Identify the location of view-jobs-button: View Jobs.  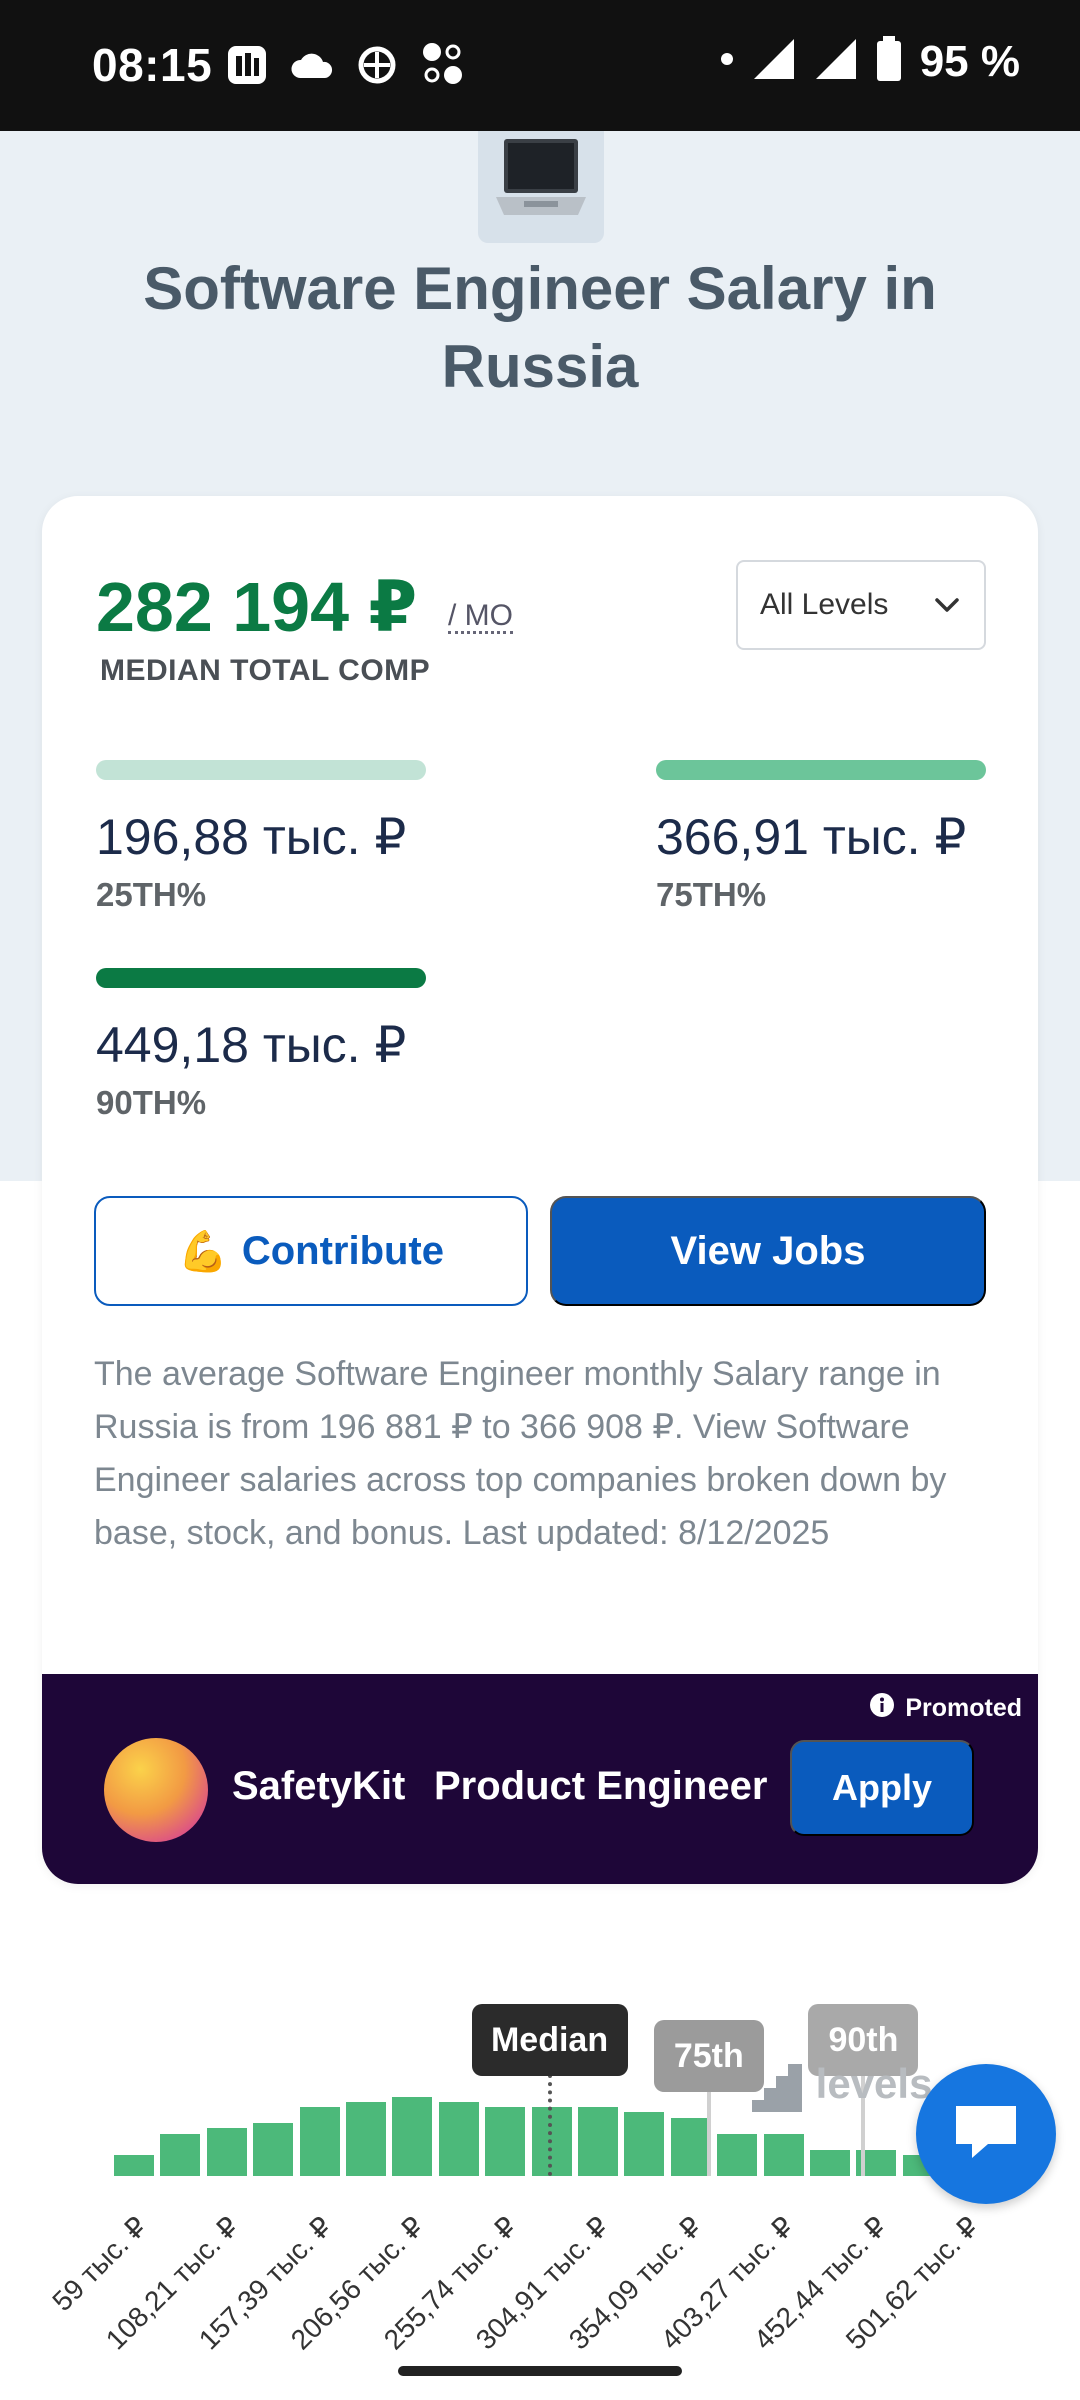
(768, 1251).